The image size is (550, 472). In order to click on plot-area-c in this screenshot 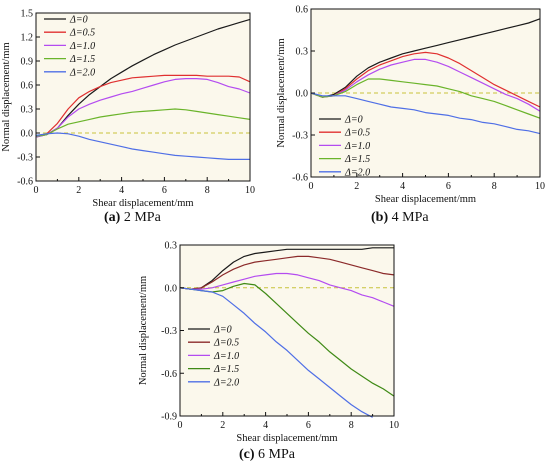, I will do `click(287, 330)`.